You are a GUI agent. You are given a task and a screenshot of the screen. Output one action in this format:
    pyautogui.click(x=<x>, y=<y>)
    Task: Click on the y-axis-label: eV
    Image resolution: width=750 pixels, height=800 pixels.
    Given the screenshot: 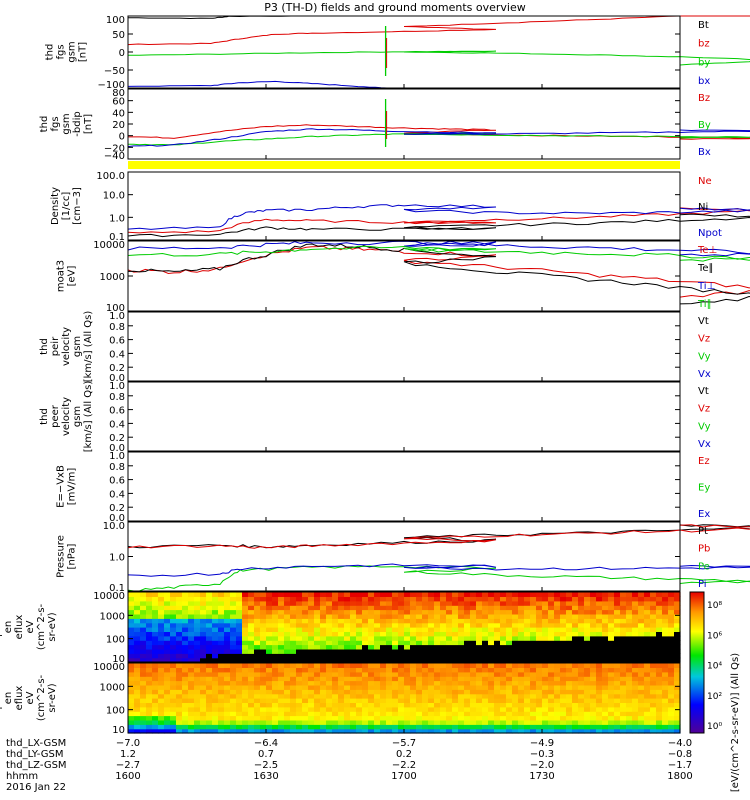 What is the action you would take?
    pyautogui.click(x=30, y=697)
    